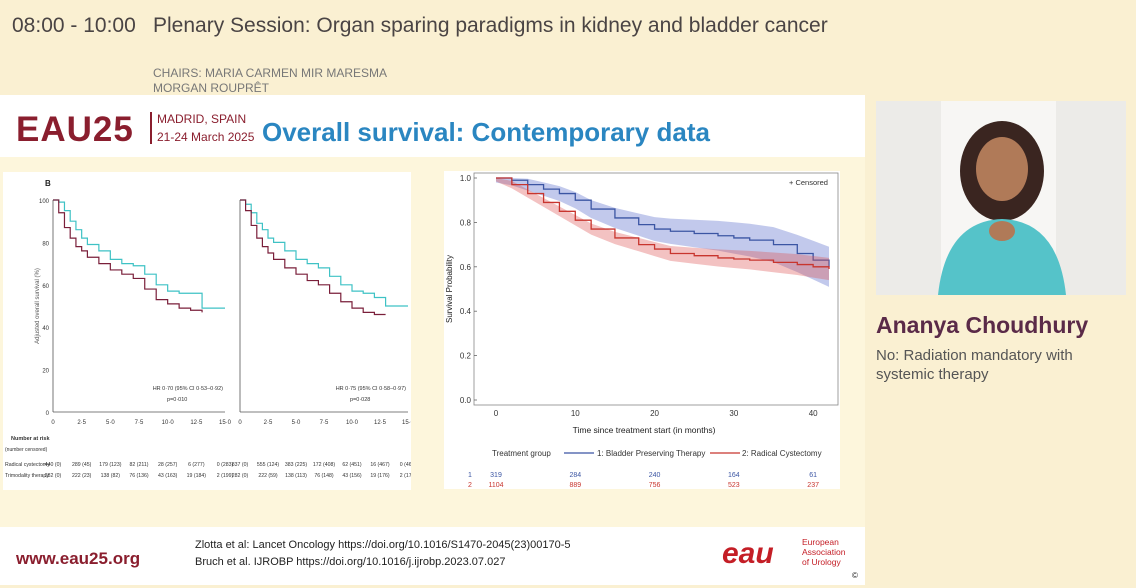  Describe the element at coordinates (188, 389) in the screenshot. I see `km-hr-annotation: HR 0·70 (95% CI 0·53–0·92)` at that location.